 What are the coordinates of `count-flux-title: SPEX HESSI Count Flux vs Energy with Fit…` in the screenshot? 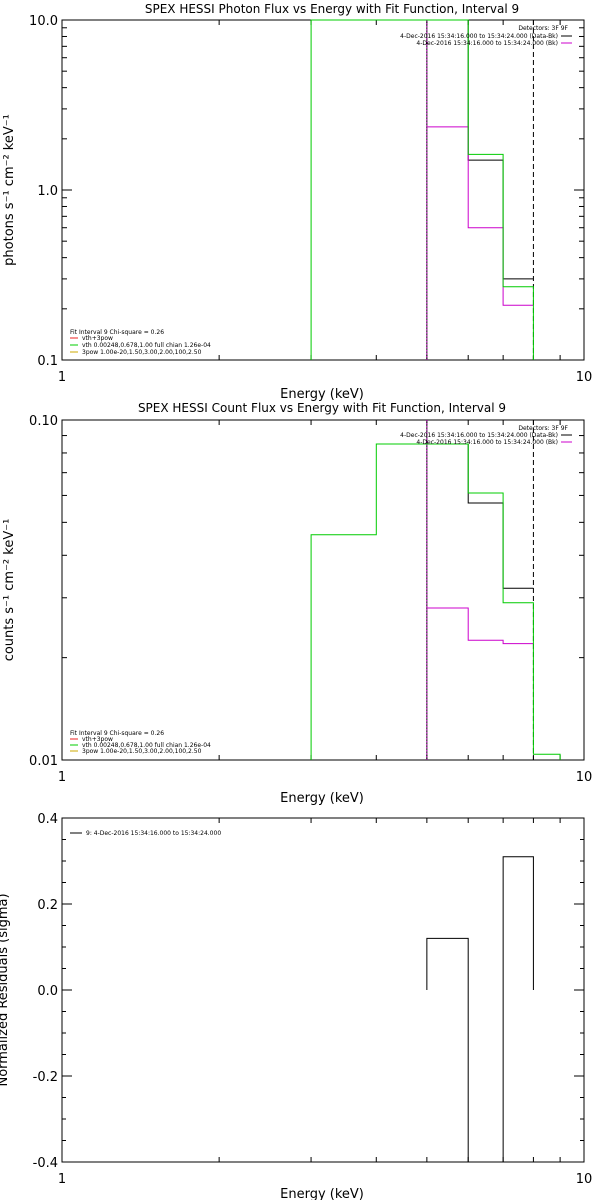 It's located at (322, 408).